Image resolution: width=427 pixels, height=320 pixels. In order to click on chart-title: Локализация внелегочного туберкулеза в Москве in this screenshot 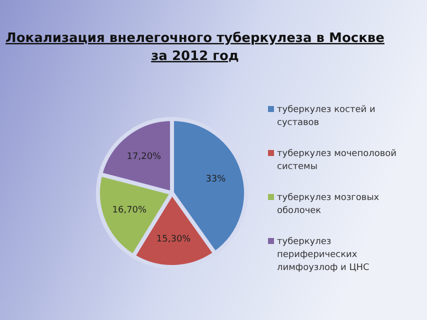, I will do `click(195, 38)`.